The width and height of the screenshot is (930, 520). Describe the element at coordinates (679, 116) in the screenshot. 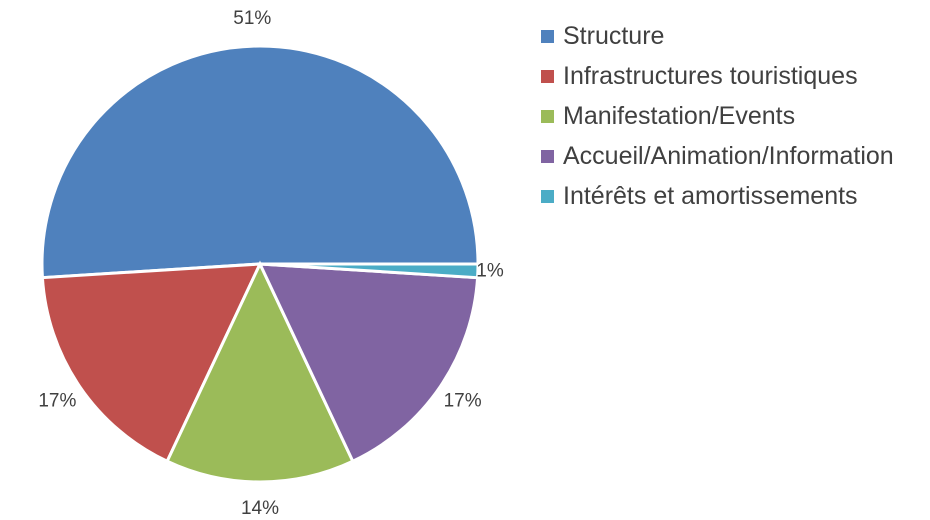

I see `legend-label: Manifestation/Events` at that location.